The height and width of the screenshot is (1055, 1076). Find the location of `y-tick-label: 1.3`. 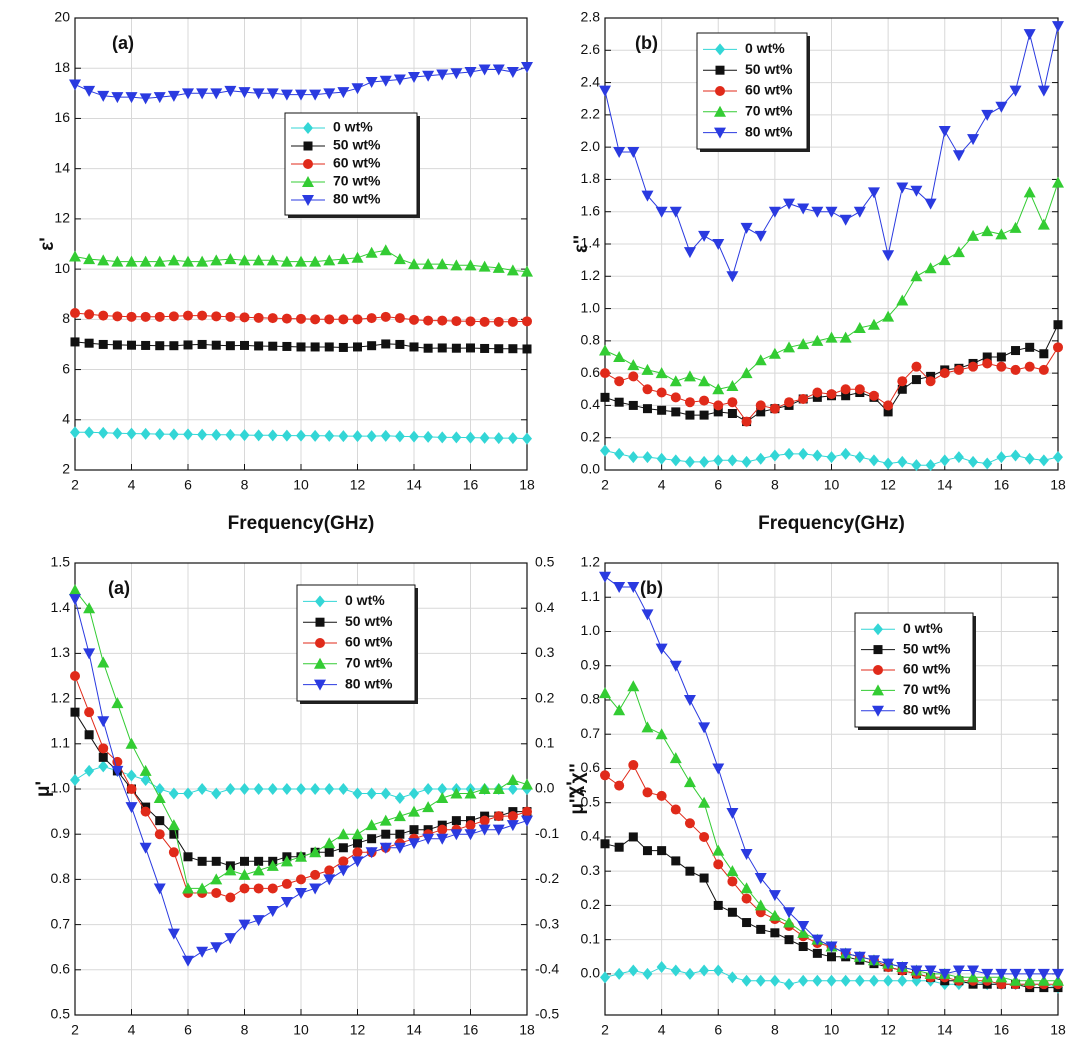

y-tick-label: 1.3 is located at coordinates (61, 652).